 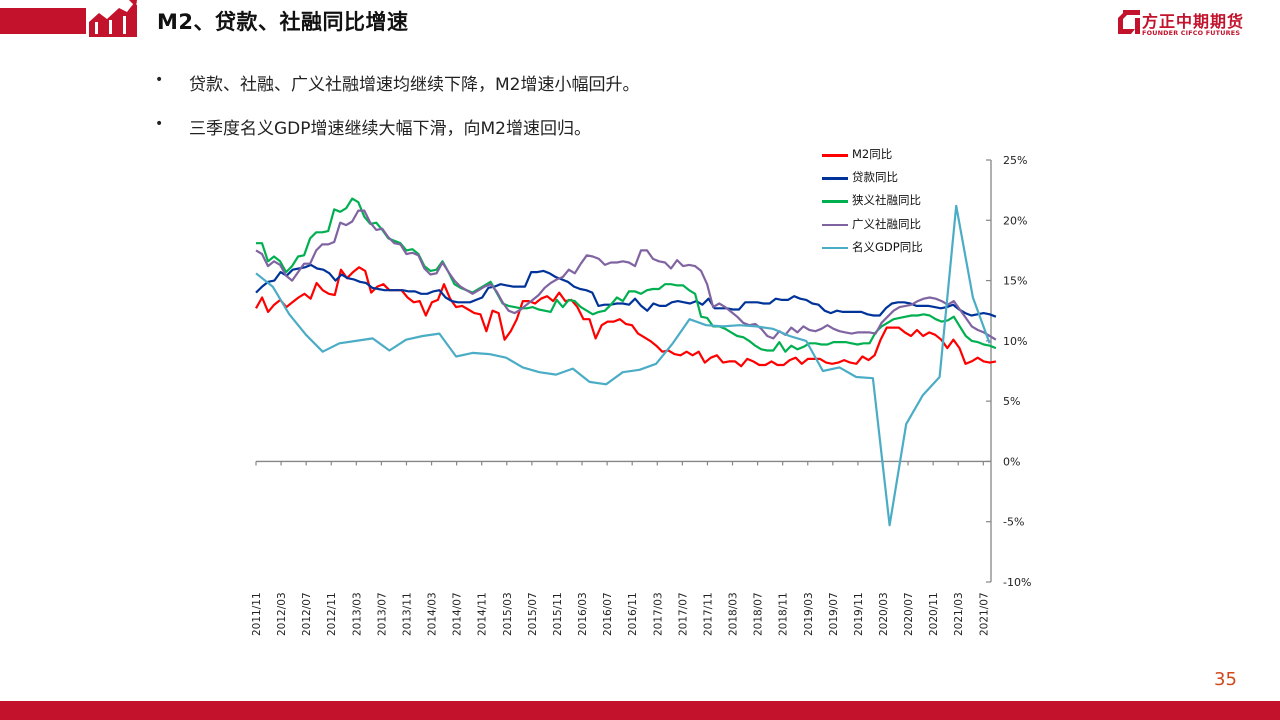 What do you see at coordinates (633, 614) in the screenshot?
I see `x-tick-label: 2016/11` at bounding box center [633, 614].